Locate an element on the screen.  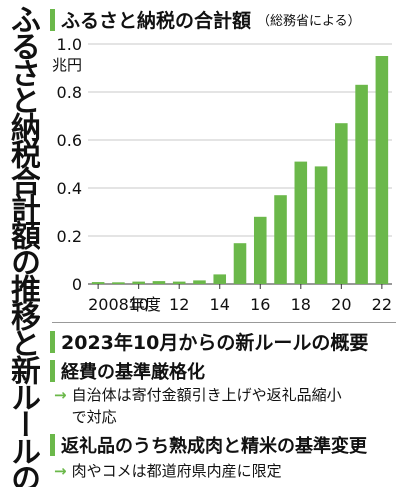
y-tick-label: 0.8 is located at coordinates (69, 92).